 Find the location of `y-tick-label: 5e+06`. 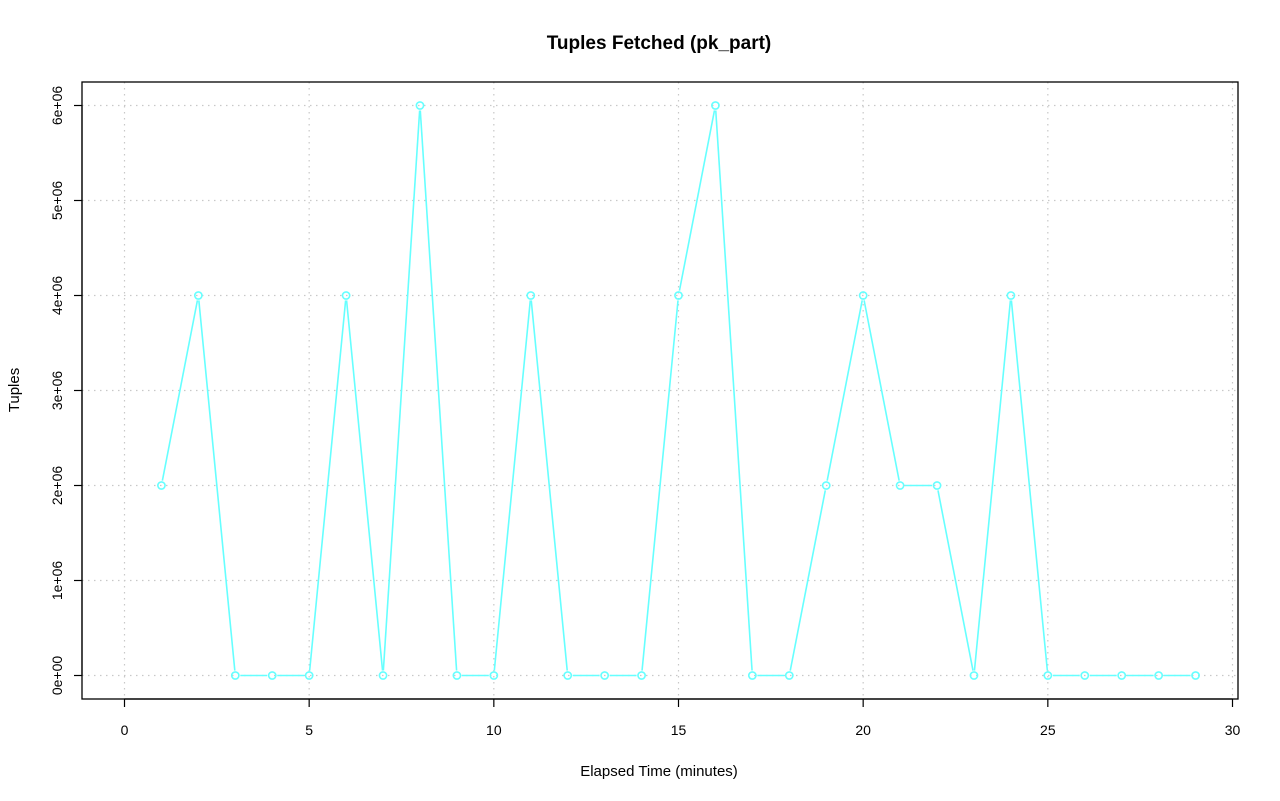

y-tick-label: 5e+06 is located at coordinates (57, 201).